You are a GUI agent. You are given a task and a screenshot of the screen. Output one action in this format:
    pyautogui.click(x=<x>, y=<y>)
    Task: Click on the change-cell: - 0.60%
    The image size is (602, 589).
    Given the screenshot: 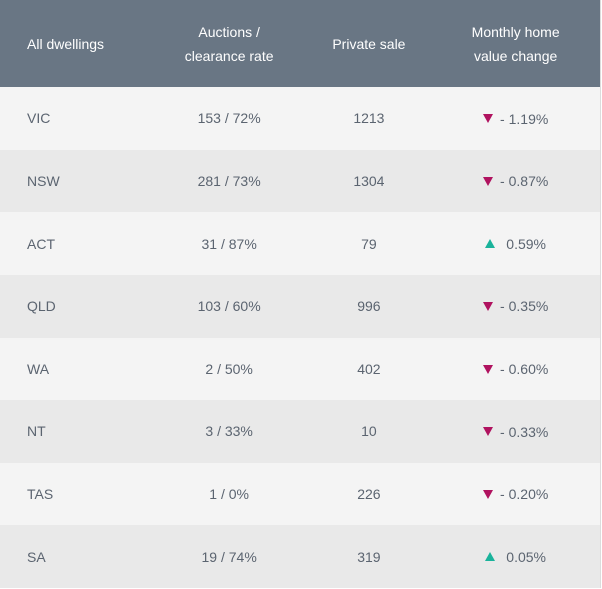 What is the action you would take?
    pyautogui.click(x=515, y=369)
    